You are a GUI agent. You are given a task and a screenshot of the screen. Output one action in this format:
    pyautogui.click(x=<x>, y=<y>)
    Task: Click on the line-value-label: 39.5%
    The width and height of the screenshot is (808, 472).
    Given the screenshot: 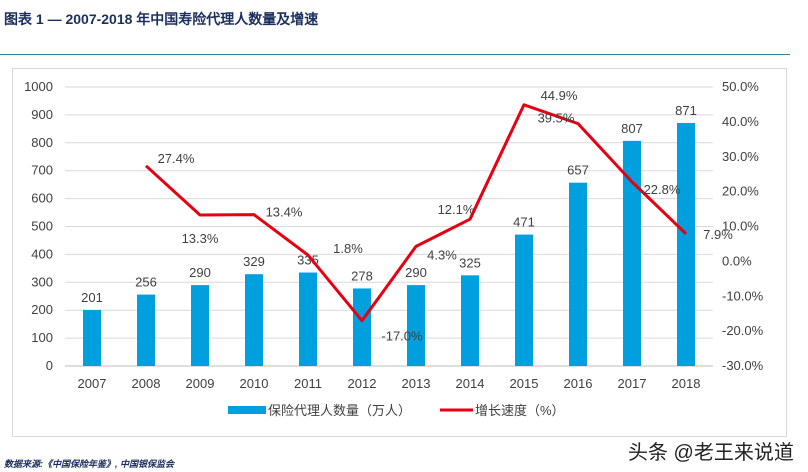 What is the action you would take?
    pyautogui.click(x=556, y=118)
    